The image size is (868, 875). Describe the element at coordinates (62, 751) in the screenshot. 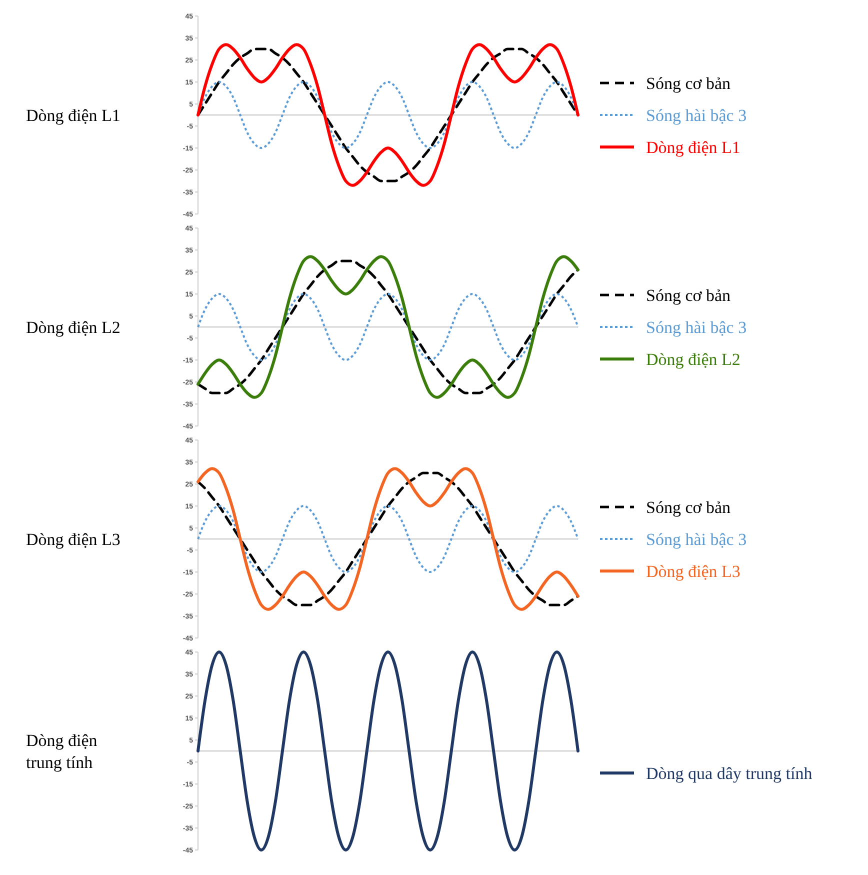

I see `y-axis-title: Dòng điện trung tính` at that location.